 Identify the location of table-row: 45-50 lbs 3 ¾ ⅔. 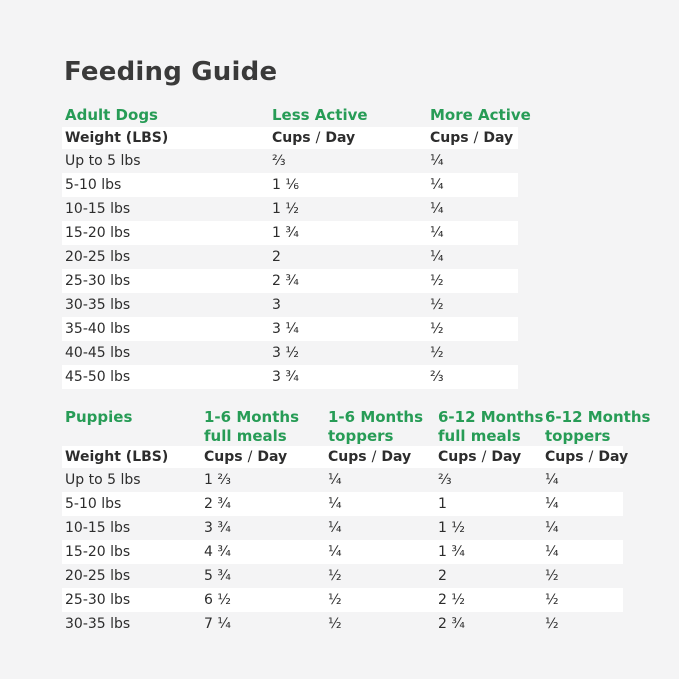
(290, 377).